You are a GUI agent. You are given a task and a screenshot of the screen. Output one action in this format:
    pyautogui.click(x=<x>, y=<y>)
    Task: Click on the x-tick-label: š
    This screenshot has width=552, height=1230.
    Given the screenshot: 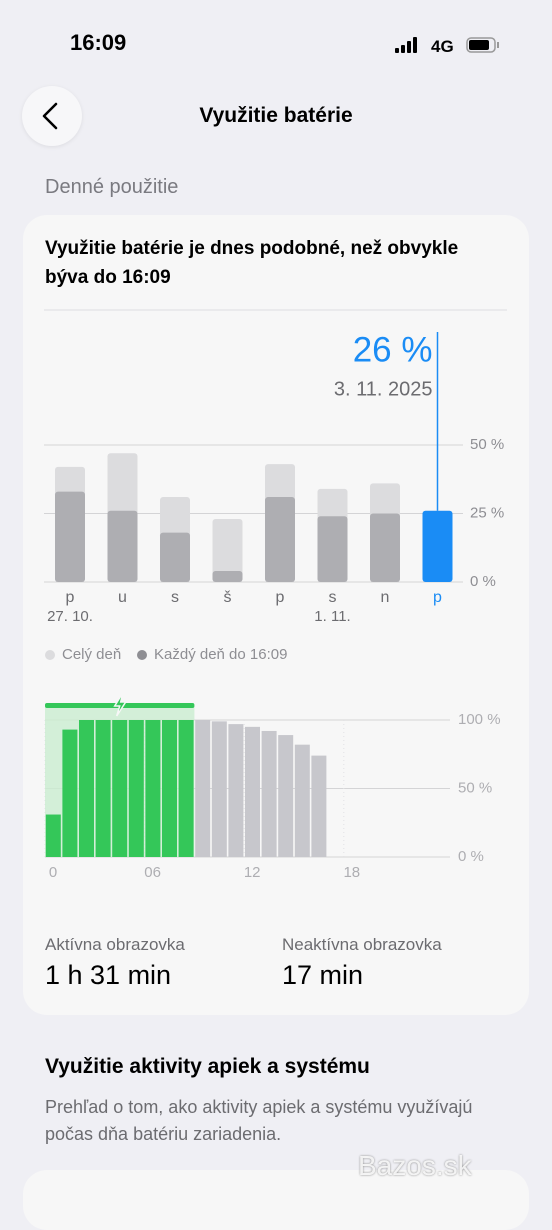 What is the action you would take?
    pyautogui.click(x=228, y=597)
    